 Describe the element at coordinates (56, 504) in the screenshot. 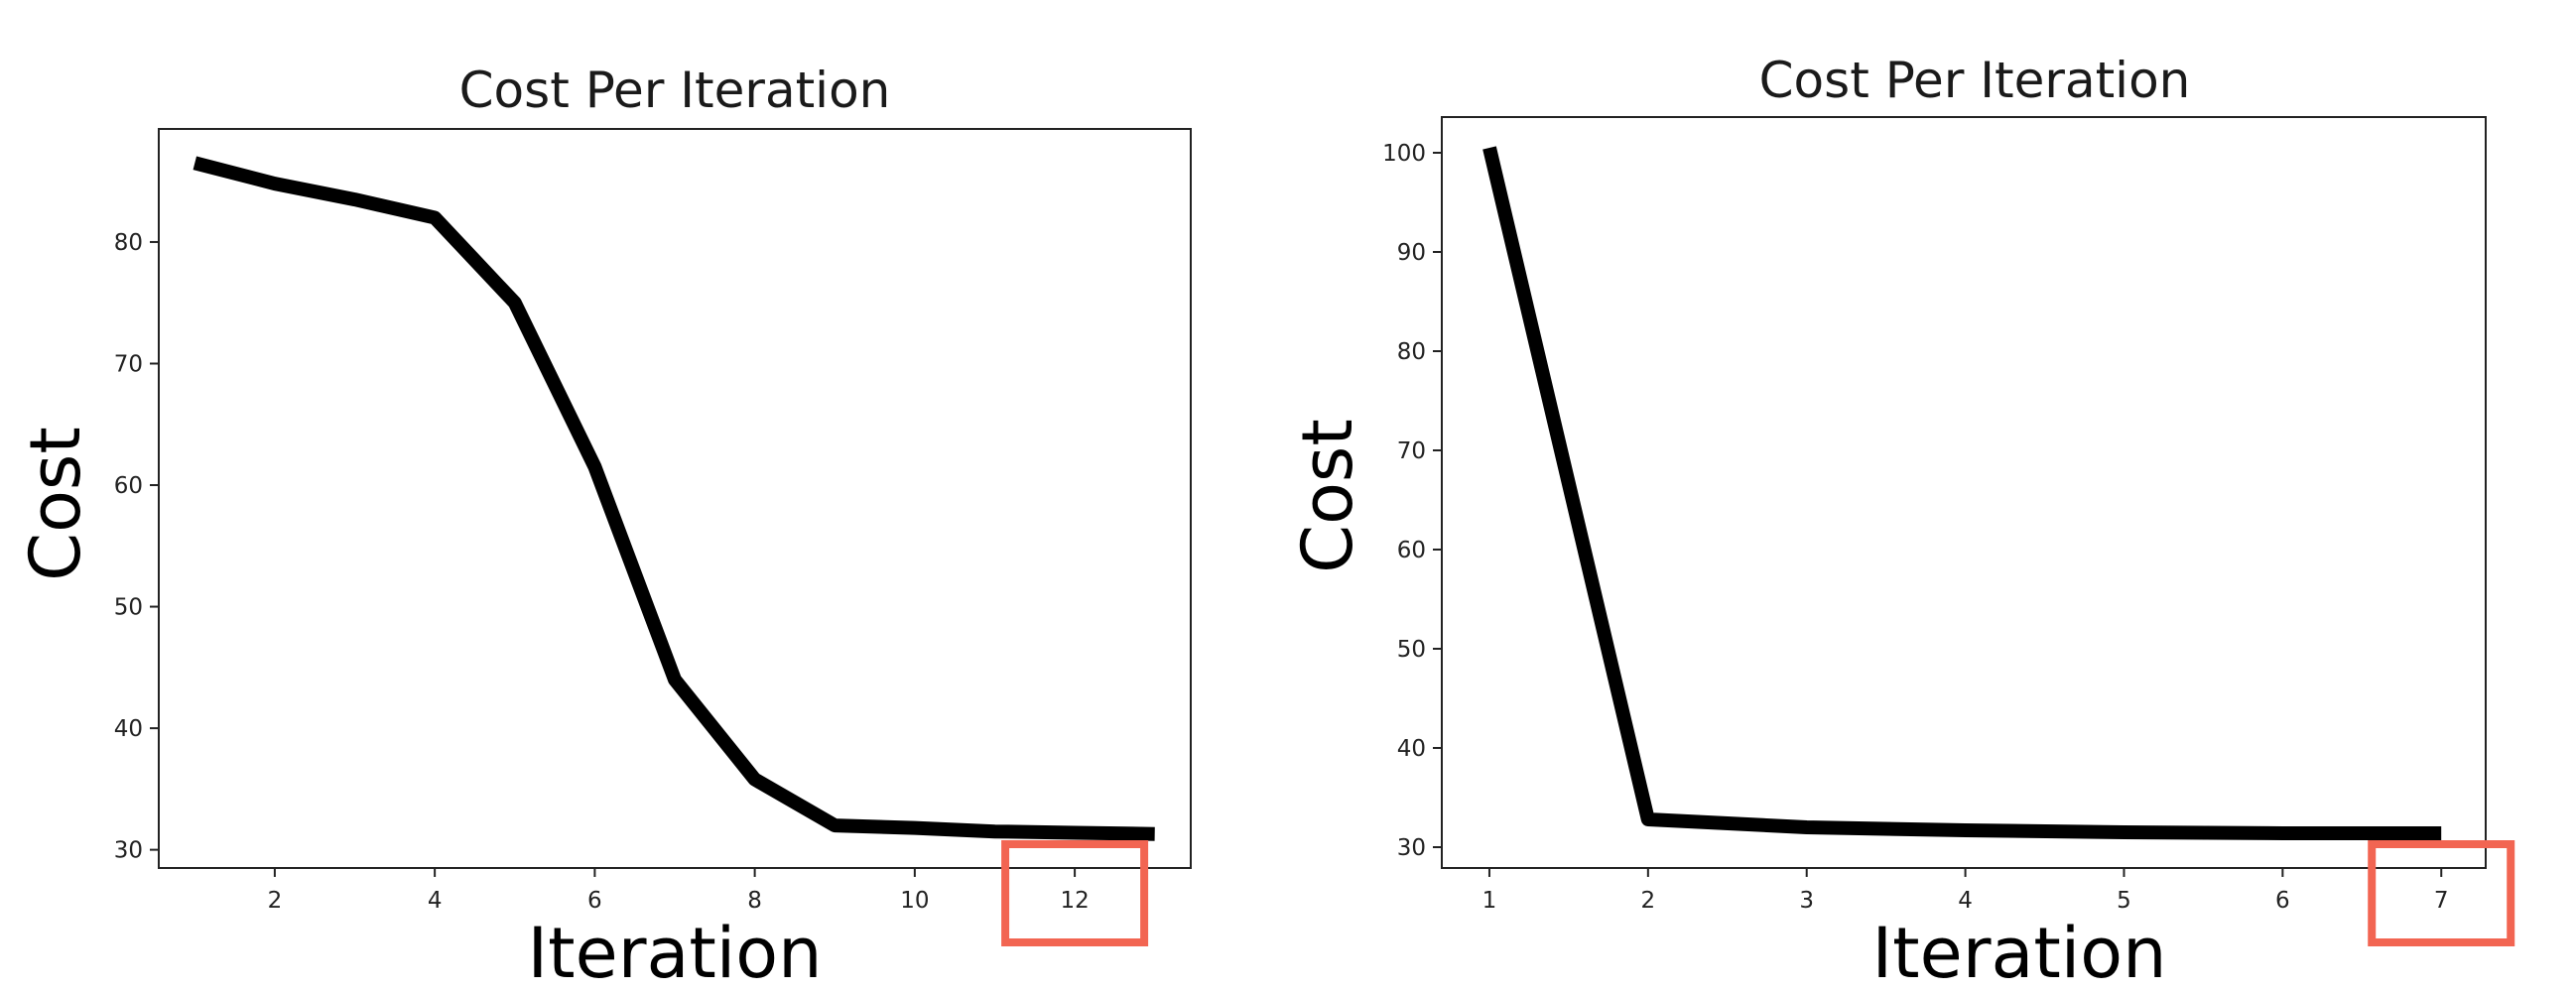

I see `chart-1-ylabel: Cost` at that location.